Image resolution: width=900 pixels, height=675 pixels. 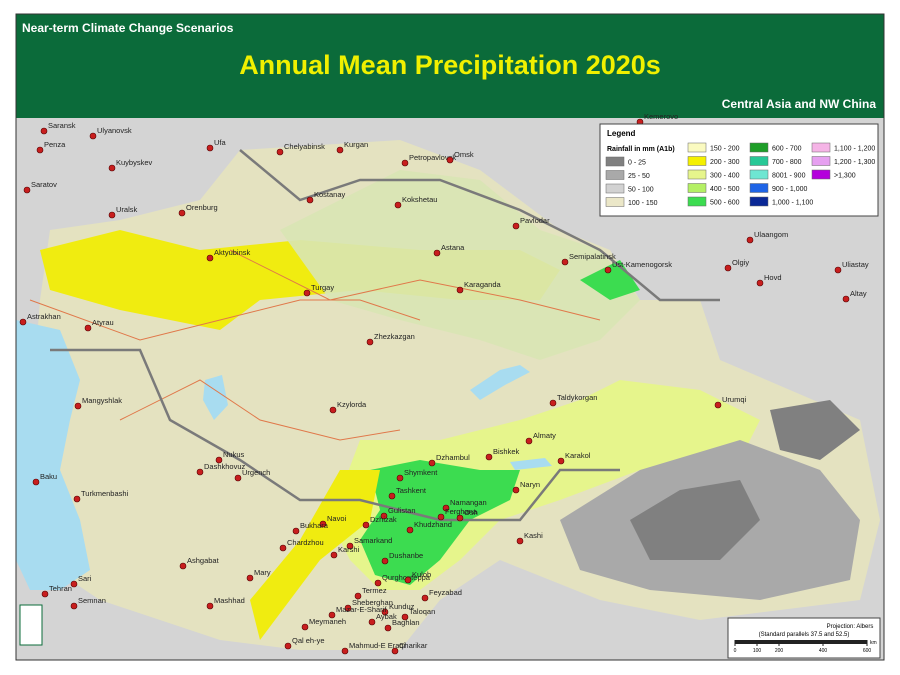 What do you see at coordinates (305, 542) in the screenshot?
I see `city-label: Chardzhou` at bounding box center [305, 542].